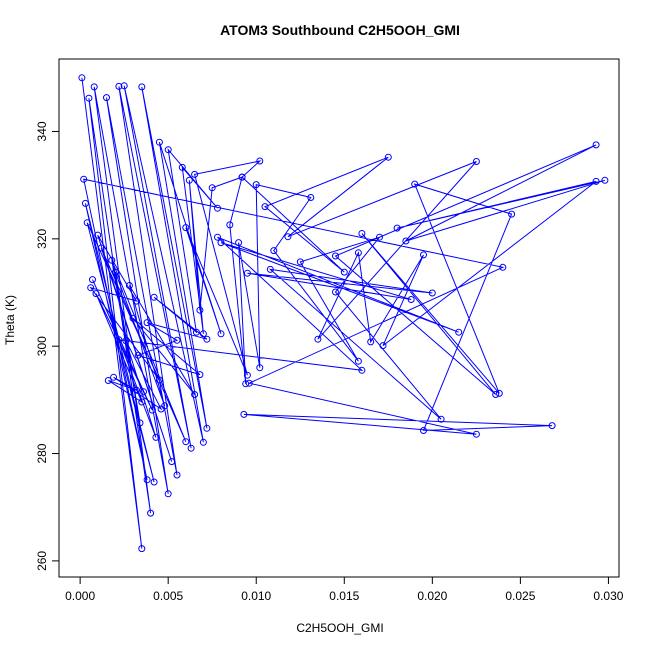 The height and width of the screenshot is (650, 650). What do you see at coordinates (520, 596) in the screenshot?
I see `x-tick-label: 0.025` at bounding box center [520, 596].